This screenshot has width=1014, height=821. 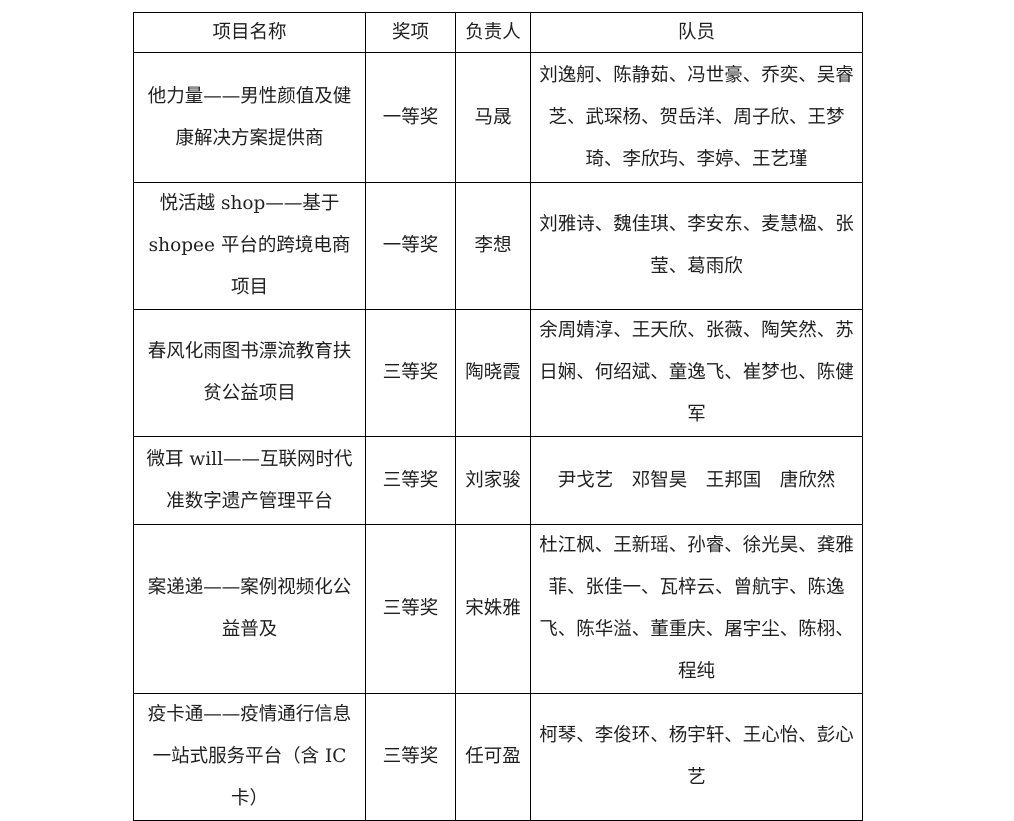 I want to click on header-project-name: 项目名称, so click(x=249, y=32).